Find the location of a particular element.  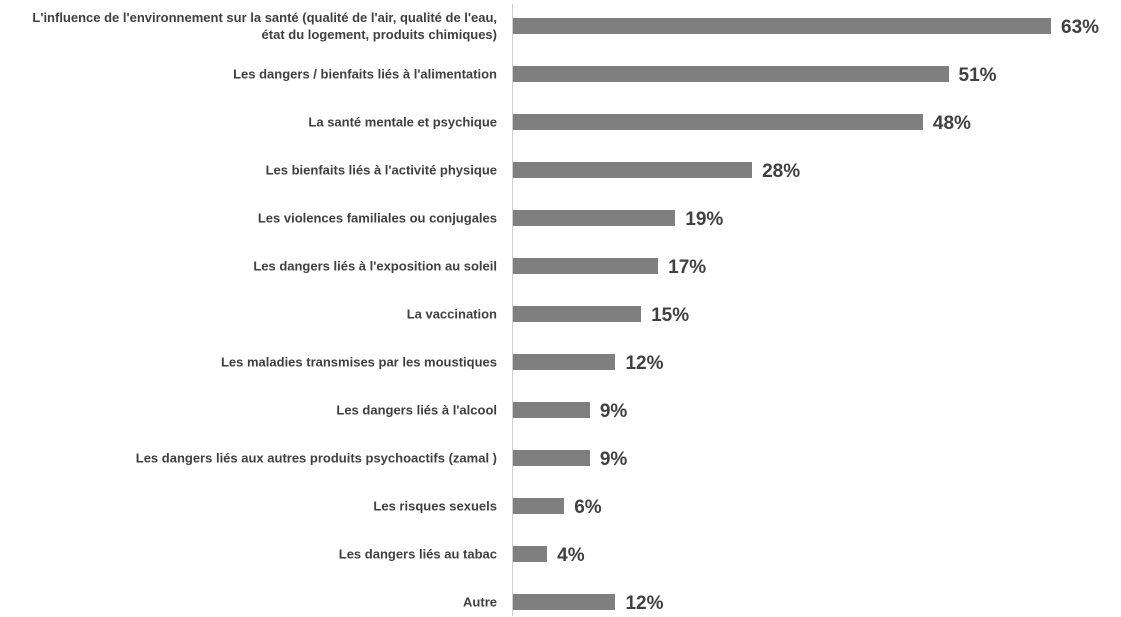

value-label: 28% is located at coordinates (781, 171).